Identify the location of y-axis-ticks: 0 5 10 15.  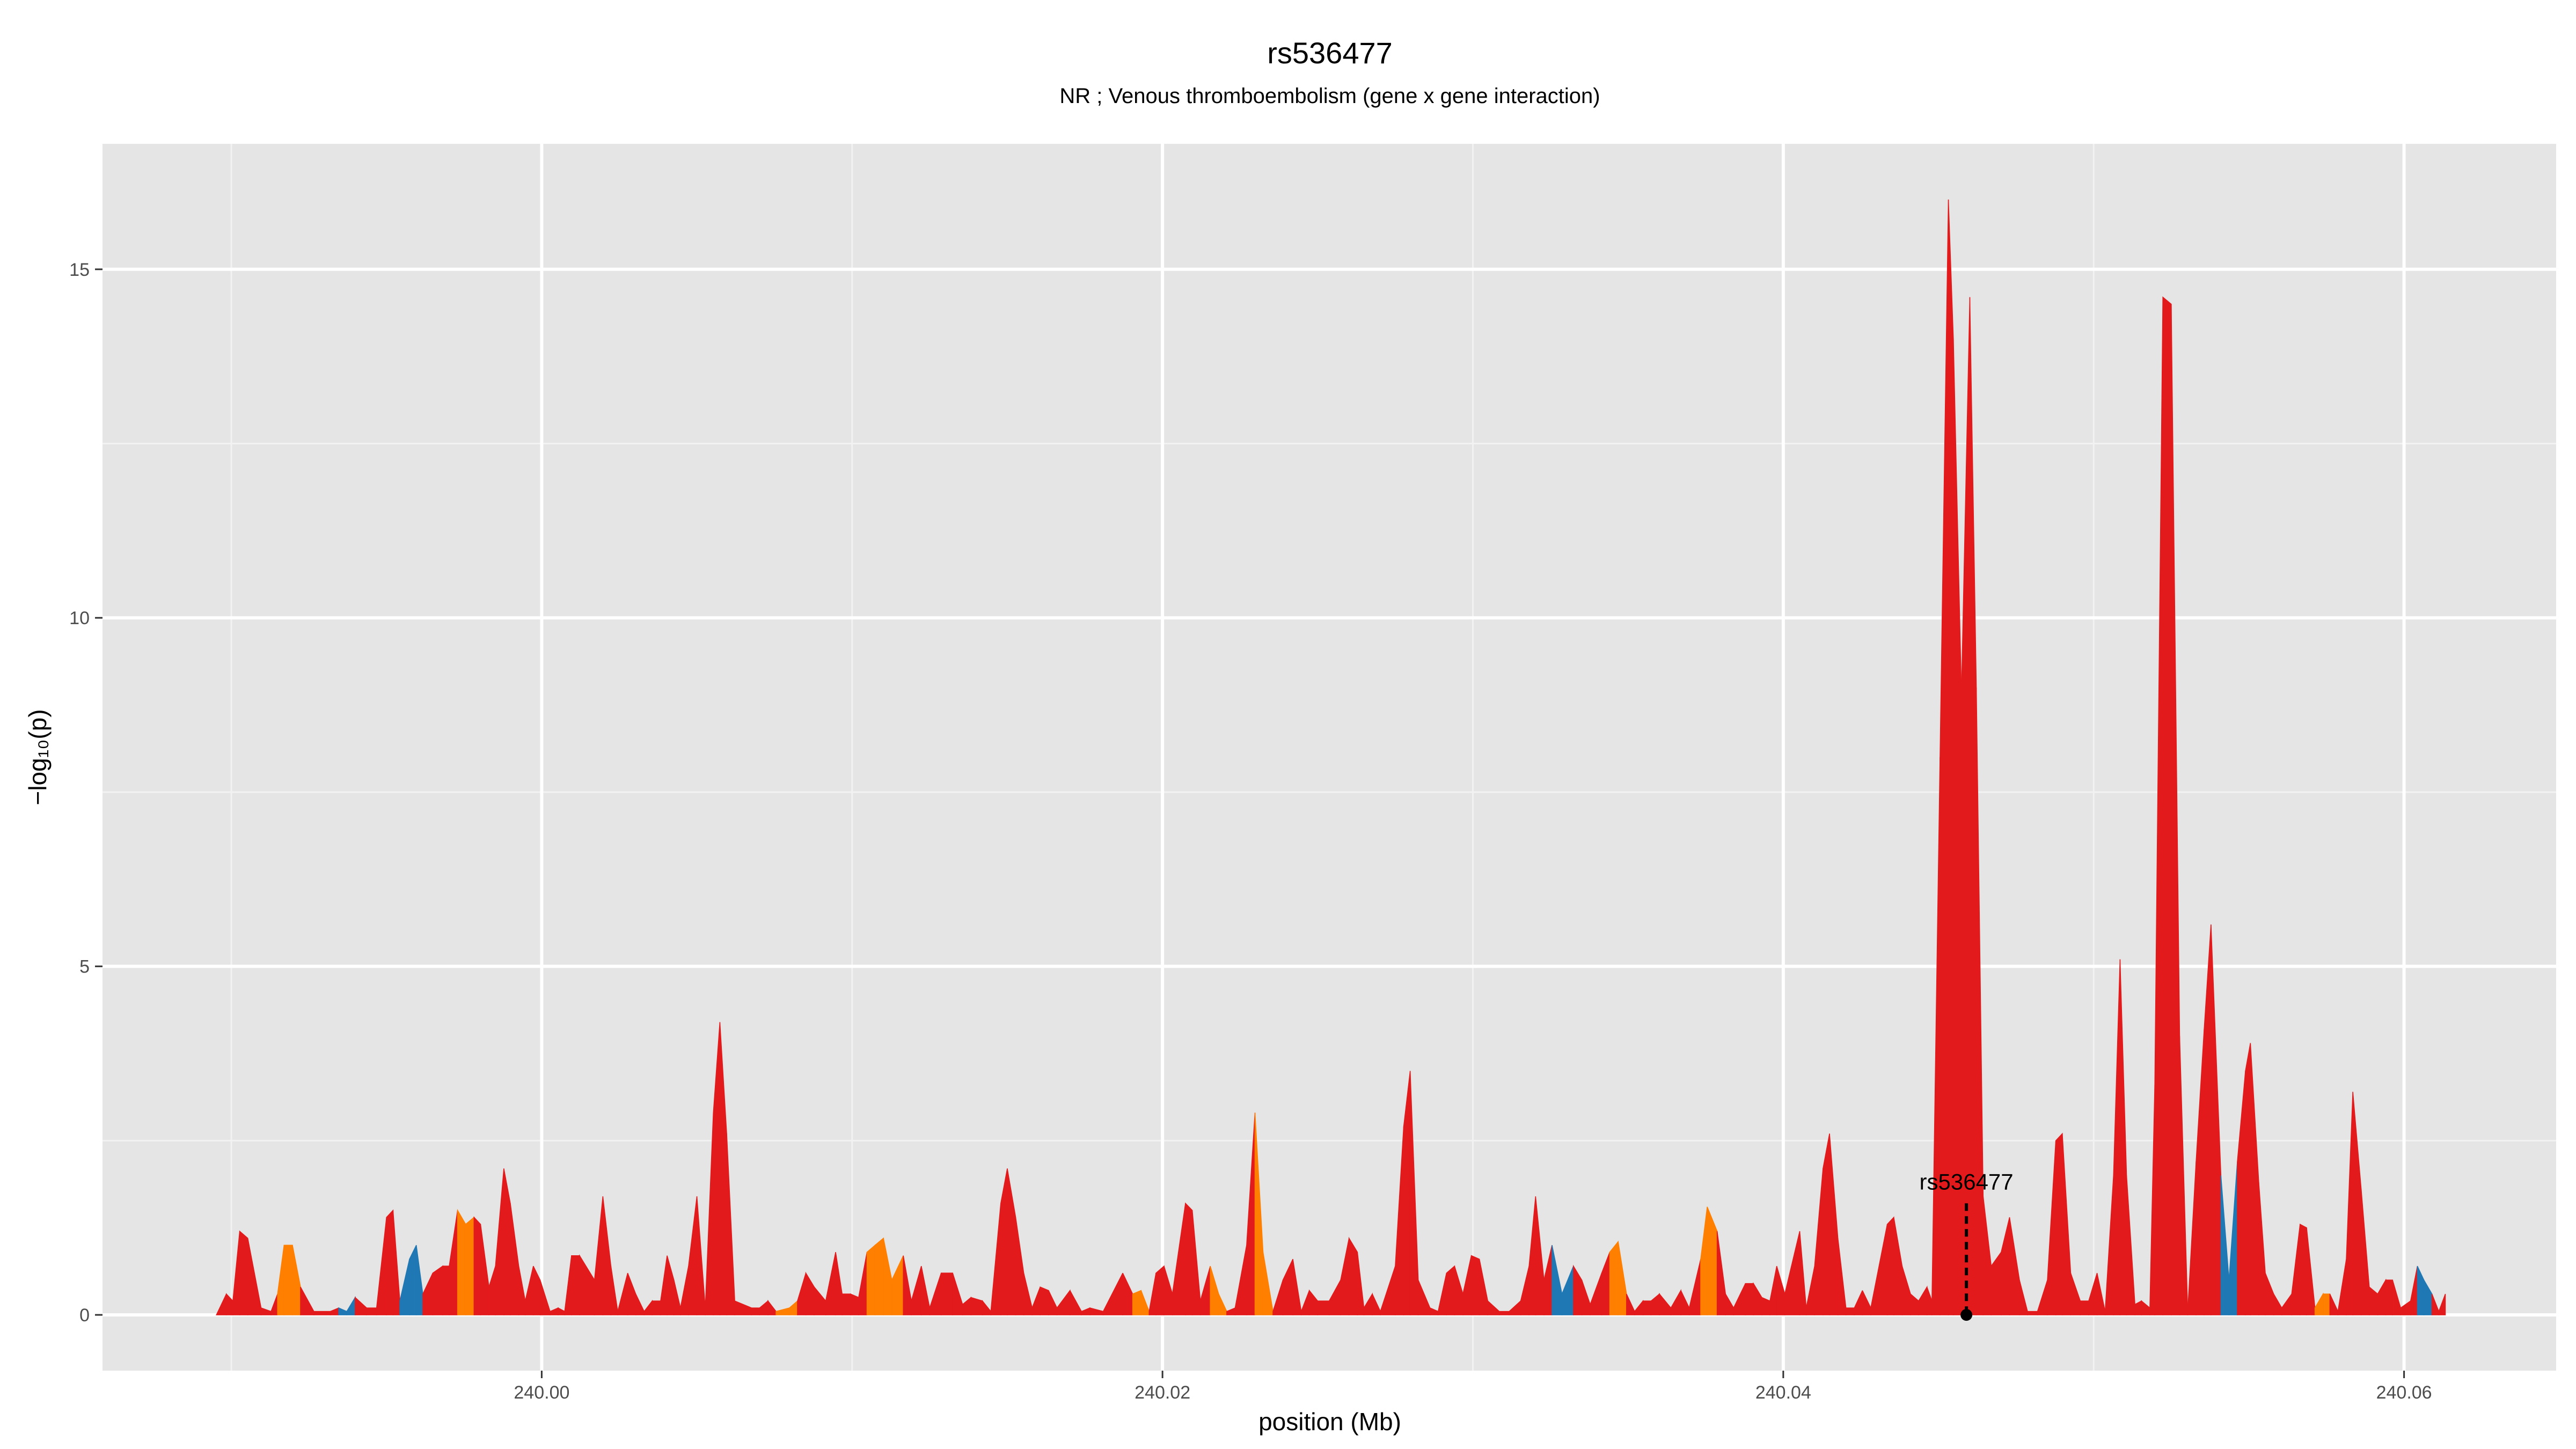
(86, 793).